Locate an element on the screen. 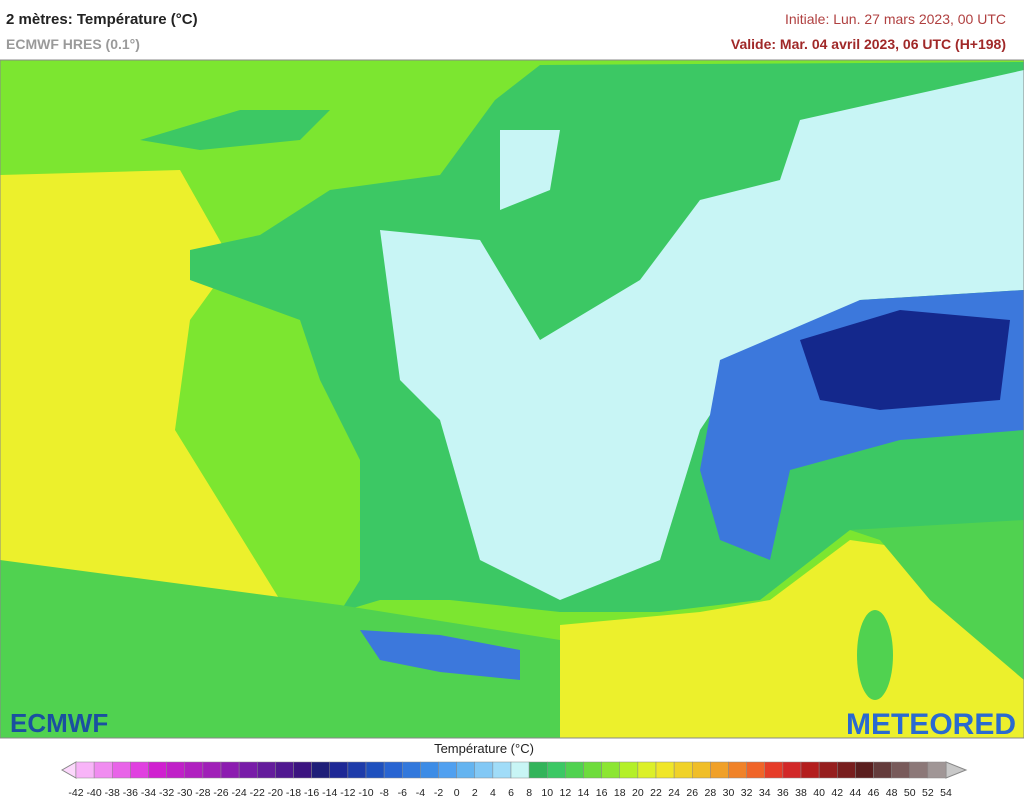 The height and width of the screenshot is (801, 1024). colorbar-label: 50 is located at coordinates (910, 793).